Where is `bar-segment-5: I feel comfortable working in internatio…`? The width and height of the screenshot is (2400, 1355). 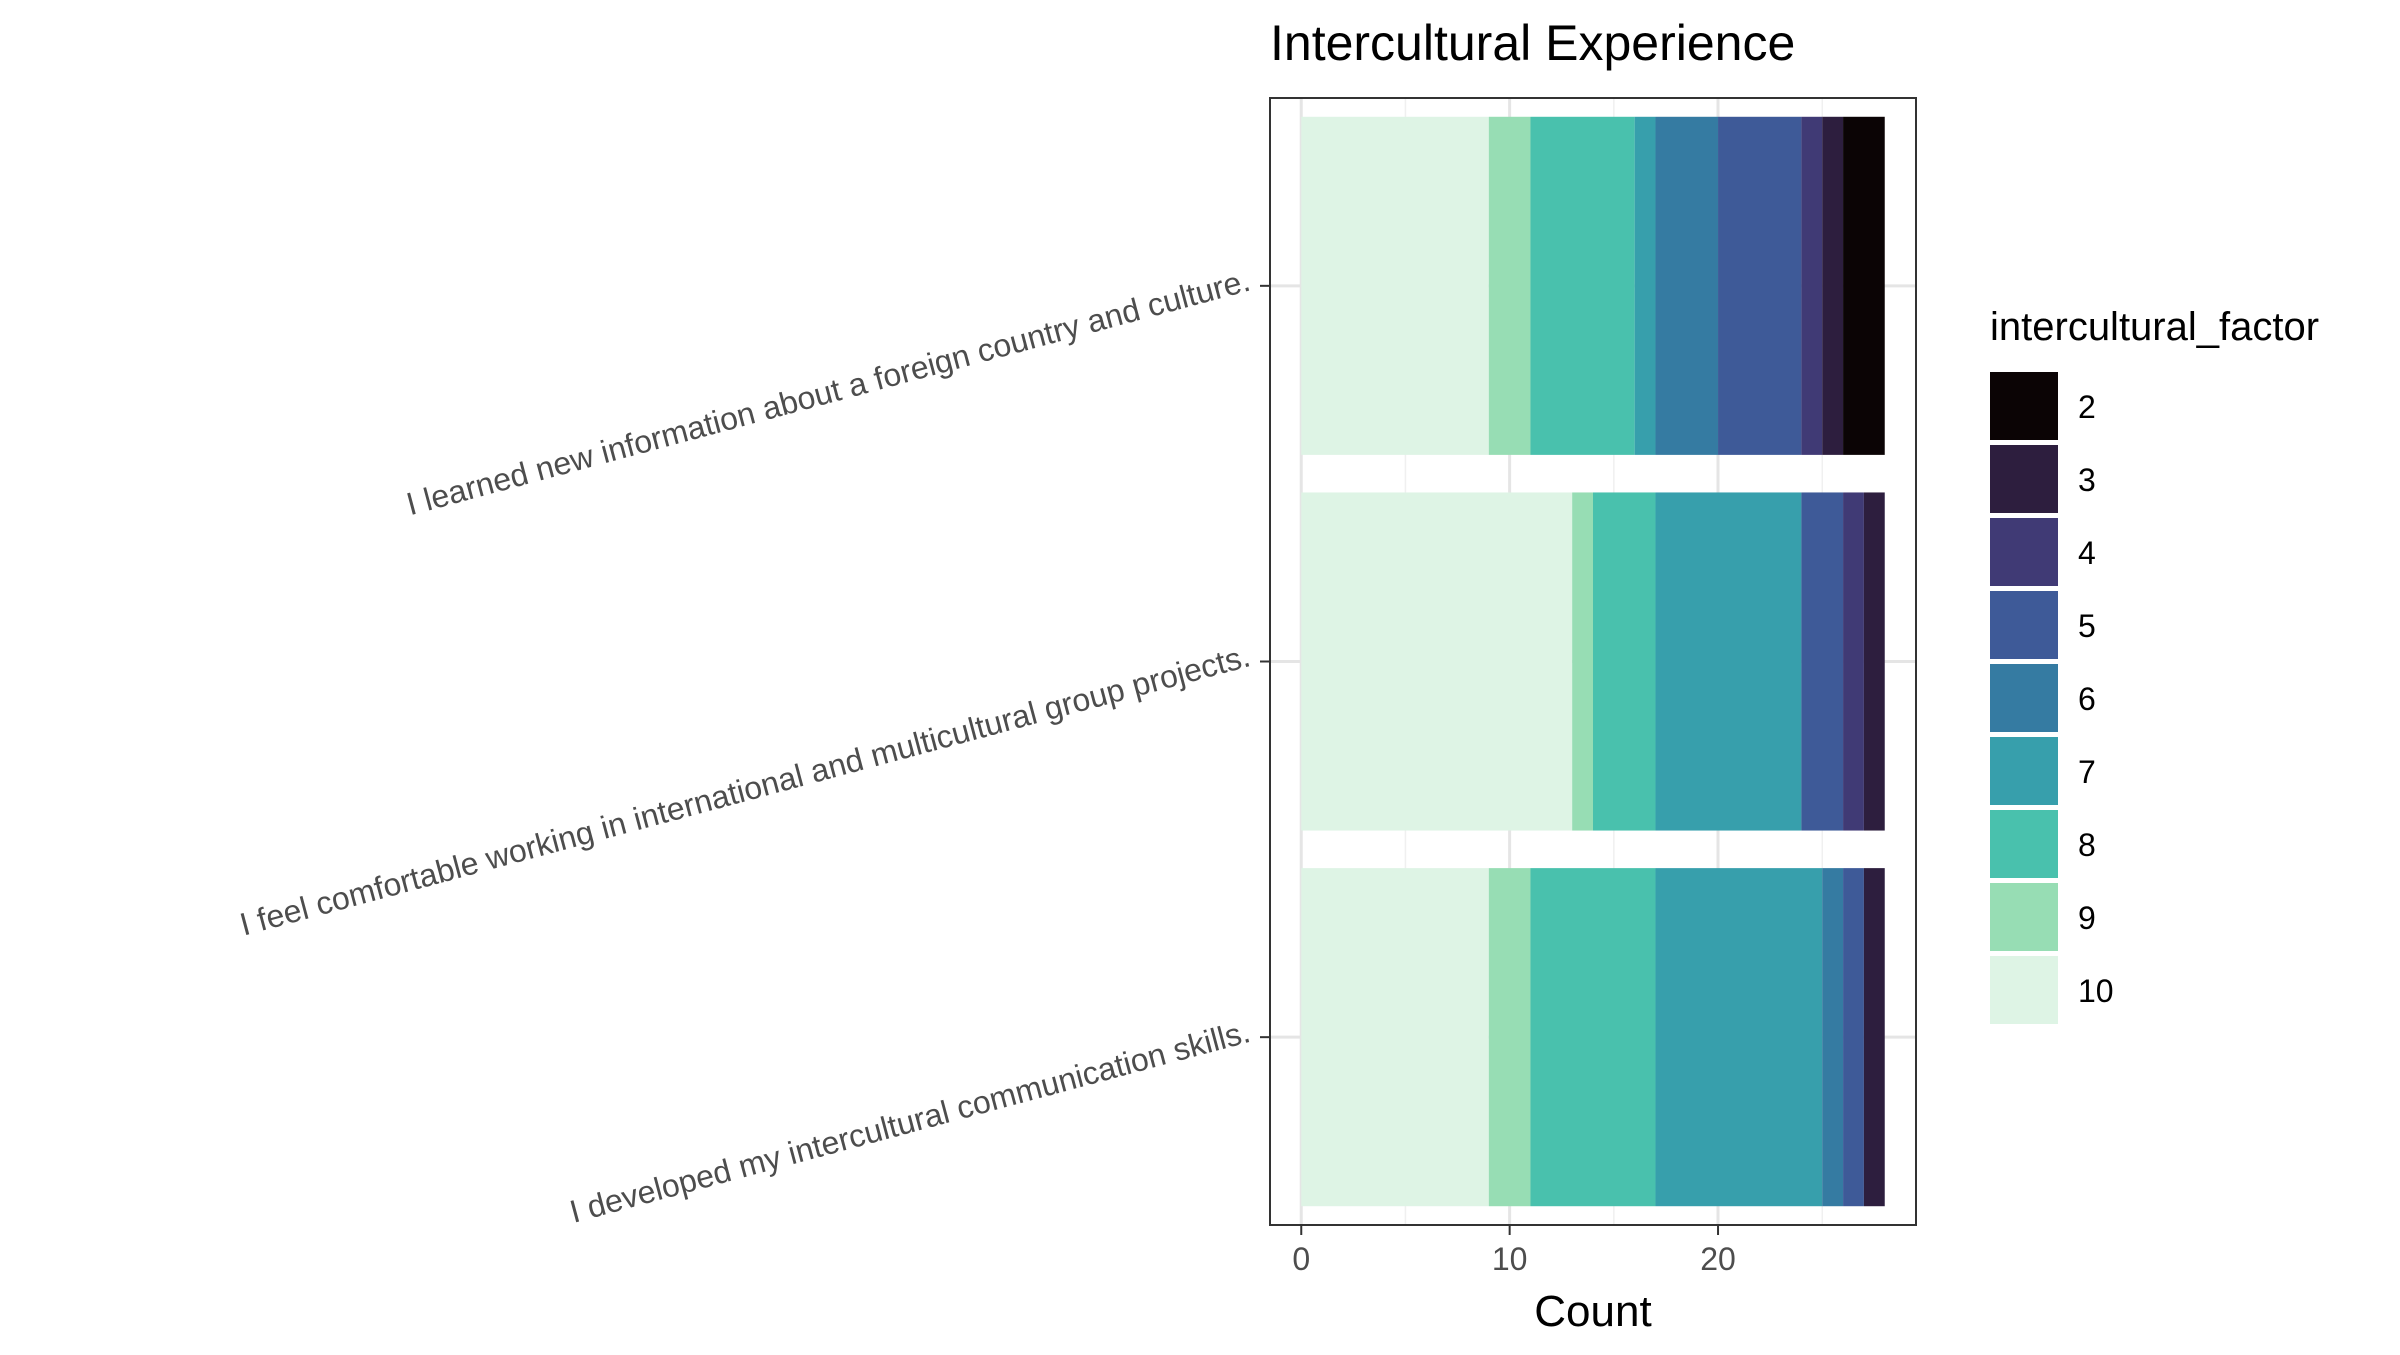
bar-segment-5: I feel comfortable working in internatio… is located at coordinates (1822, 661).